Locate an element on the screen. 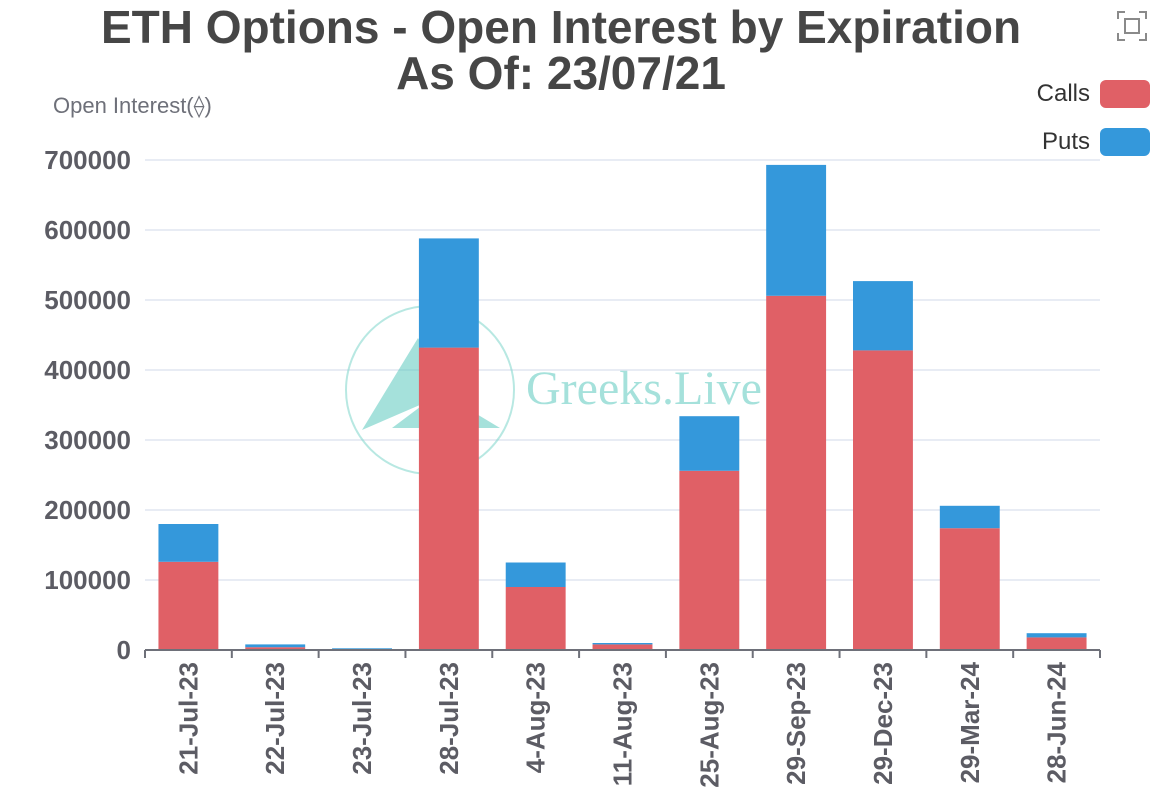 The height and width of the screenshot is (803, 1156). legend-label-puts: Puts is located at coordinates (1065, 141).